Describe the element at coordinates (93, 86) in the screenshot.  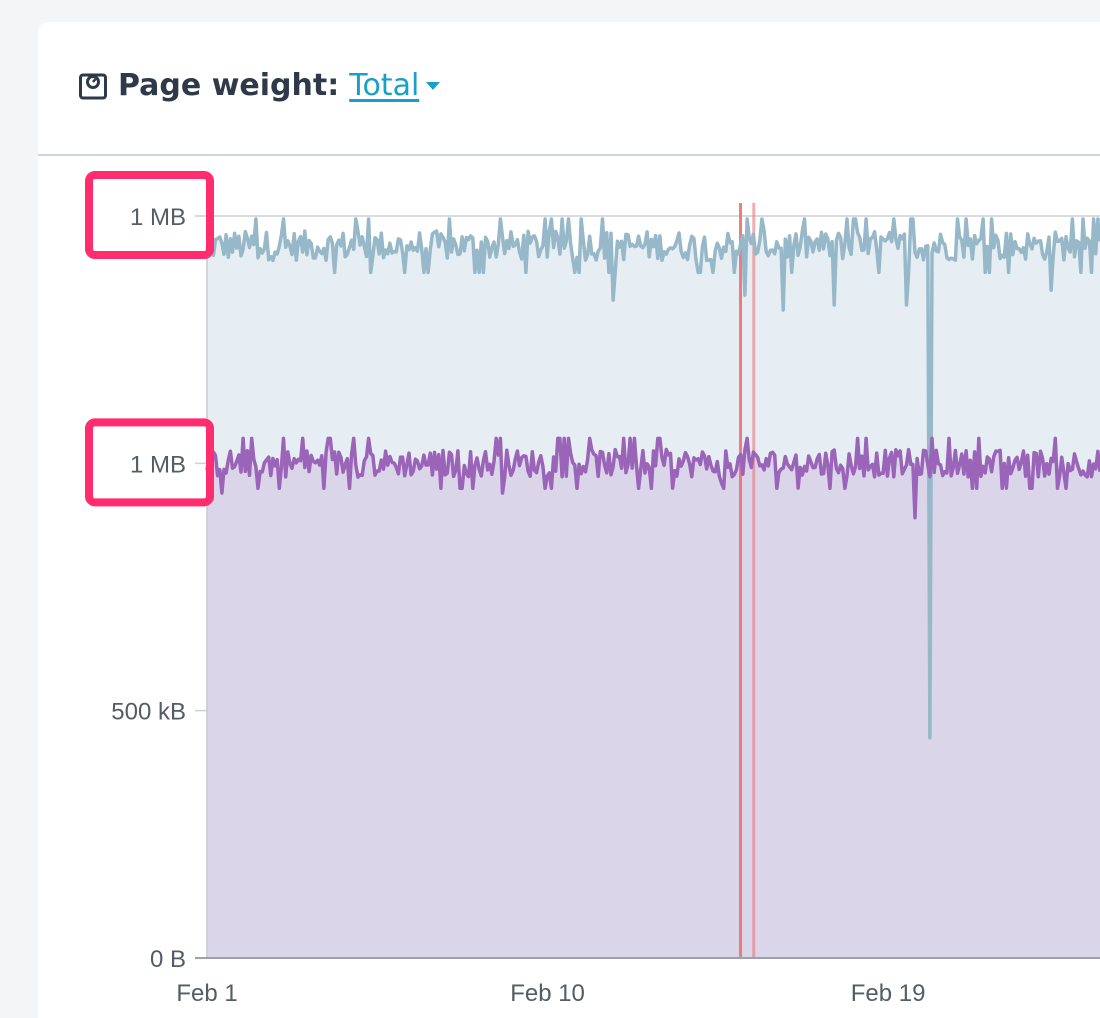
I see `scale-icon` at that location.